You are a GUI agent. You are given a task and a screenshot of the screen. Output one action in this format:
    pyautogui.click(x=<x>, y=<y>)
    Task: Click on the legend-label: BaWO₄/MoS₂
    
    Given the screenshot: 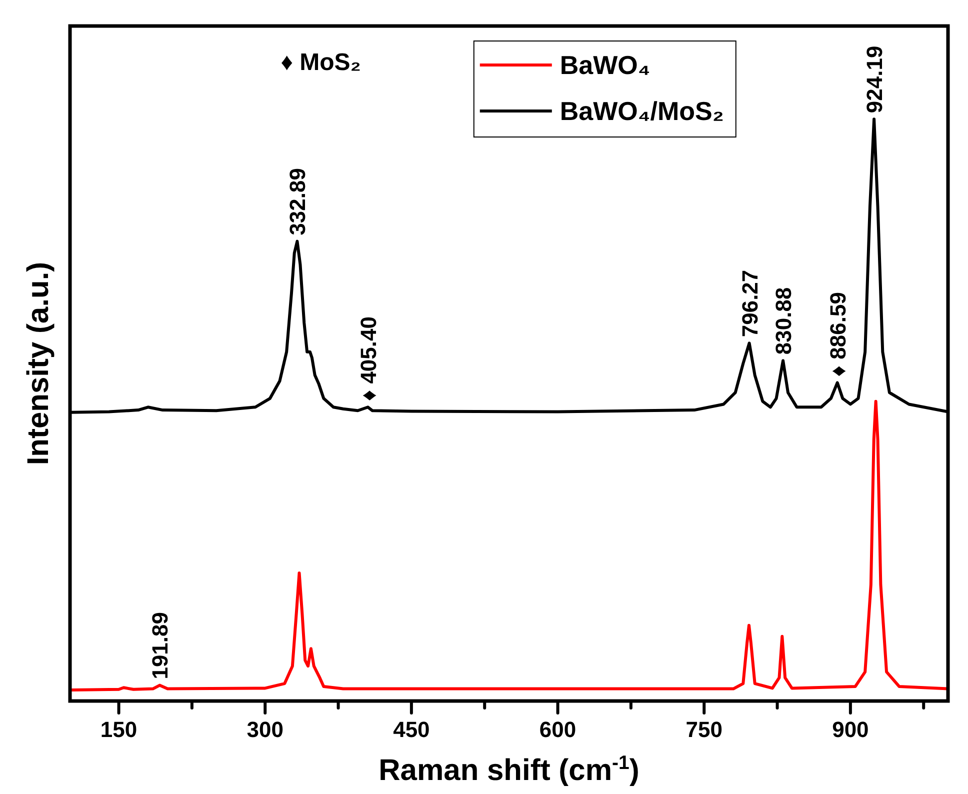 What is the action you would take?
    pyautogui.click(x=642, y=111)
    